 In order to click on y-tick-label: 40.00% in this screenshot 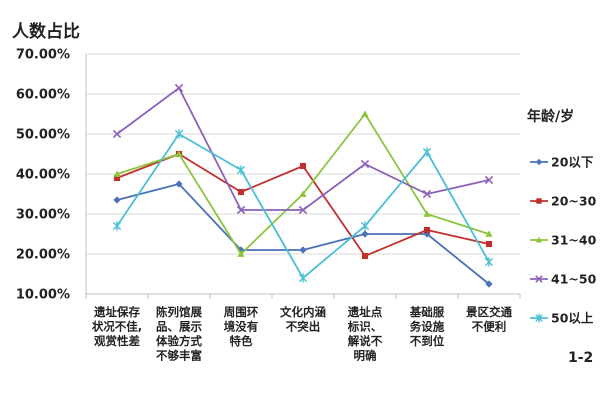, I will do `click(43, 175)`.